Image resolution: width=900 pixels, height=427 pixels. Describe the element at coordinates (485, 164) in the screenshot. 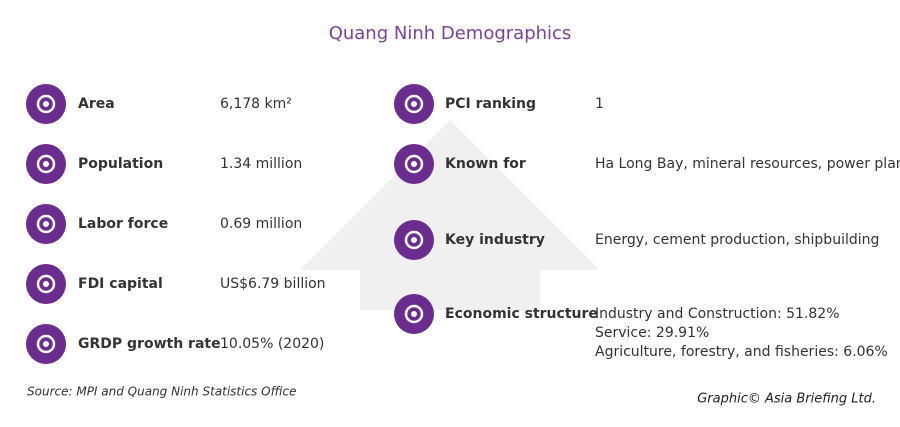

I see `item-label: Known for` at that location.